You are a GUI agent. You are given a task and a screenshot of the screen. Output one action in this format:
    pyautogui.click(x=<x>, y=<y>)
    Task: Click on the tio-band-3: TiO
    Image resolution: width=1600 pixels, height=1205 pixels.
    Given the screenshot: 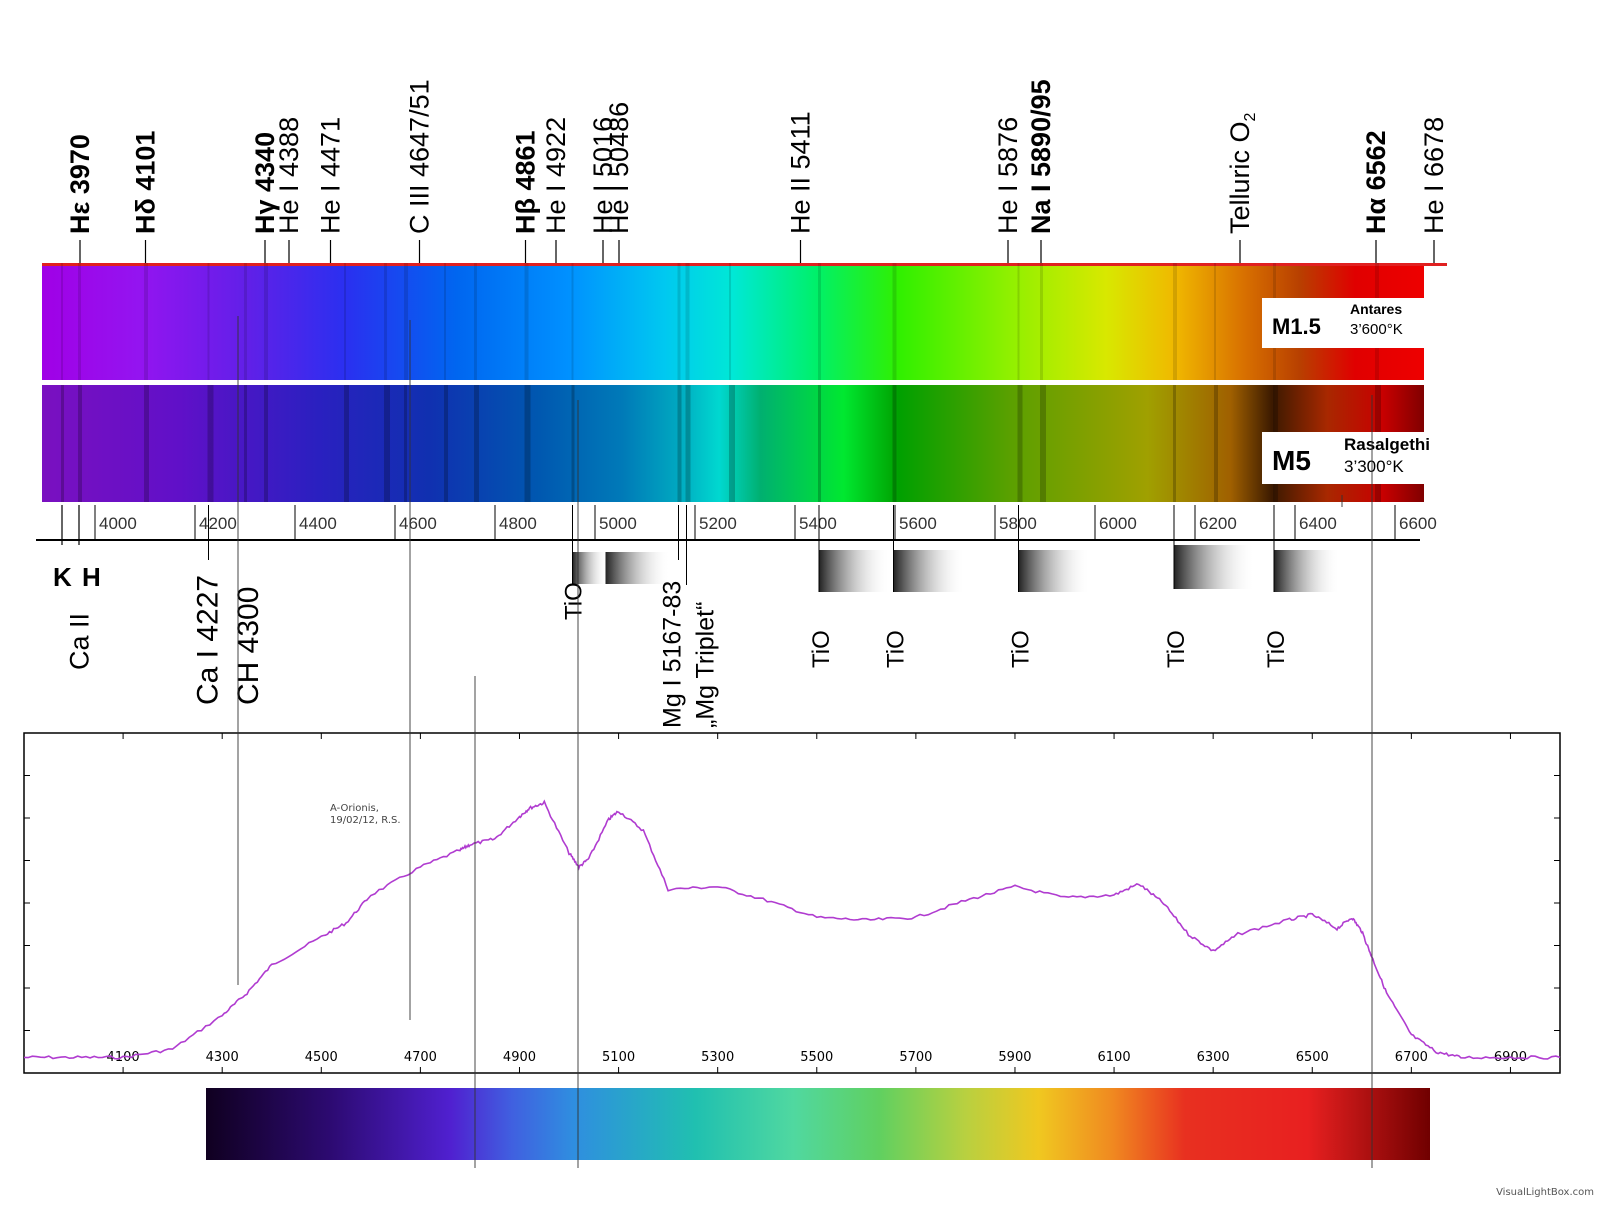 What is the action you would take?
    pyautogui.click(x=1049, y=586)
    